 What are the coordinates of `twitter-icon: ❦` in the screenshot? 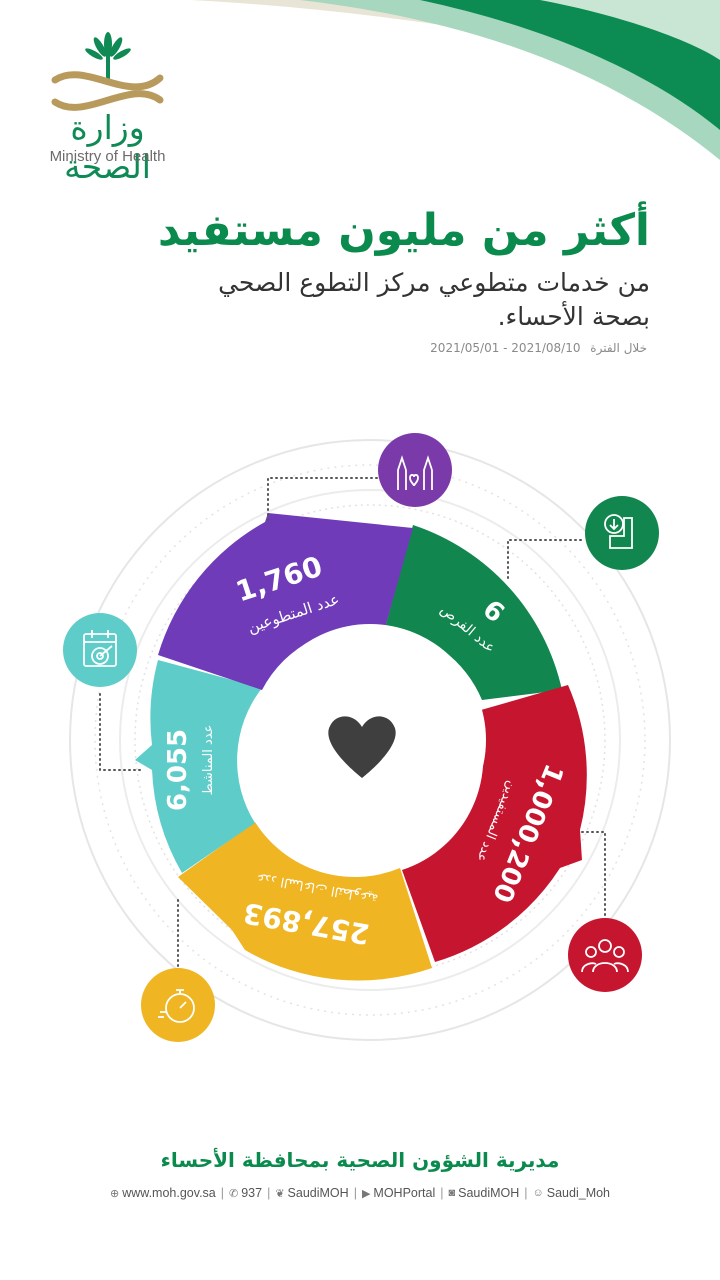 It's located at (280, 1193).